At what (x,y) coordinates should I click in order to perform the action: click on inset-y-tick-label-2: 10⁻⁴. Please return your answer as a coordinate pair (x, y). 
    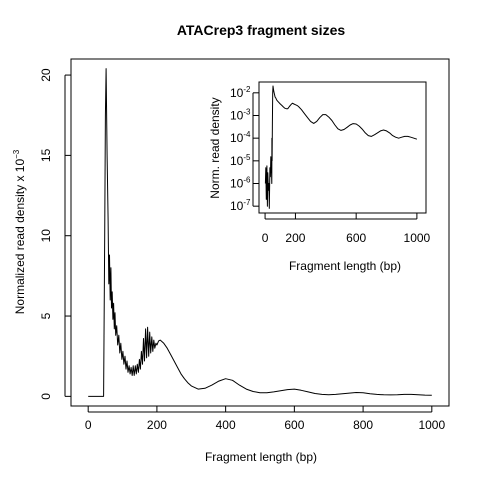
    Looking at the image, I should click on (240, 137).